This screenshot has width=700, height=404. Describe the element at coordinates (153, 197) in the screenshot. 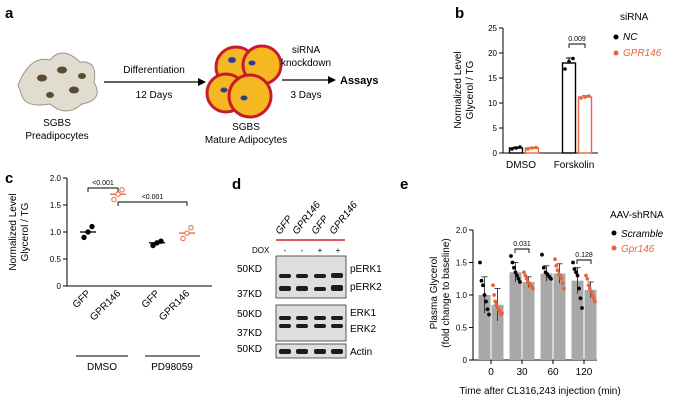

I see `chart-c-2-pvalue: <0.001` at that location.